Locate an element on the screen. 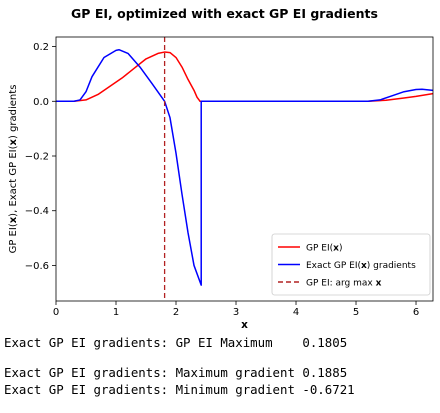  legend-box is located at coordinates (351, 264).